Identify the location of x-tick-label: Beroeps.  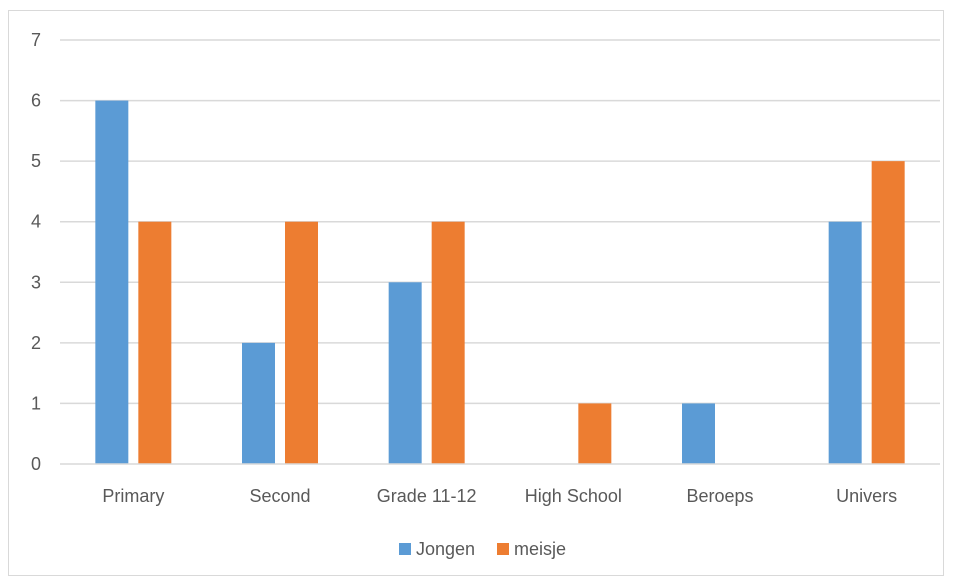
(719, 496).